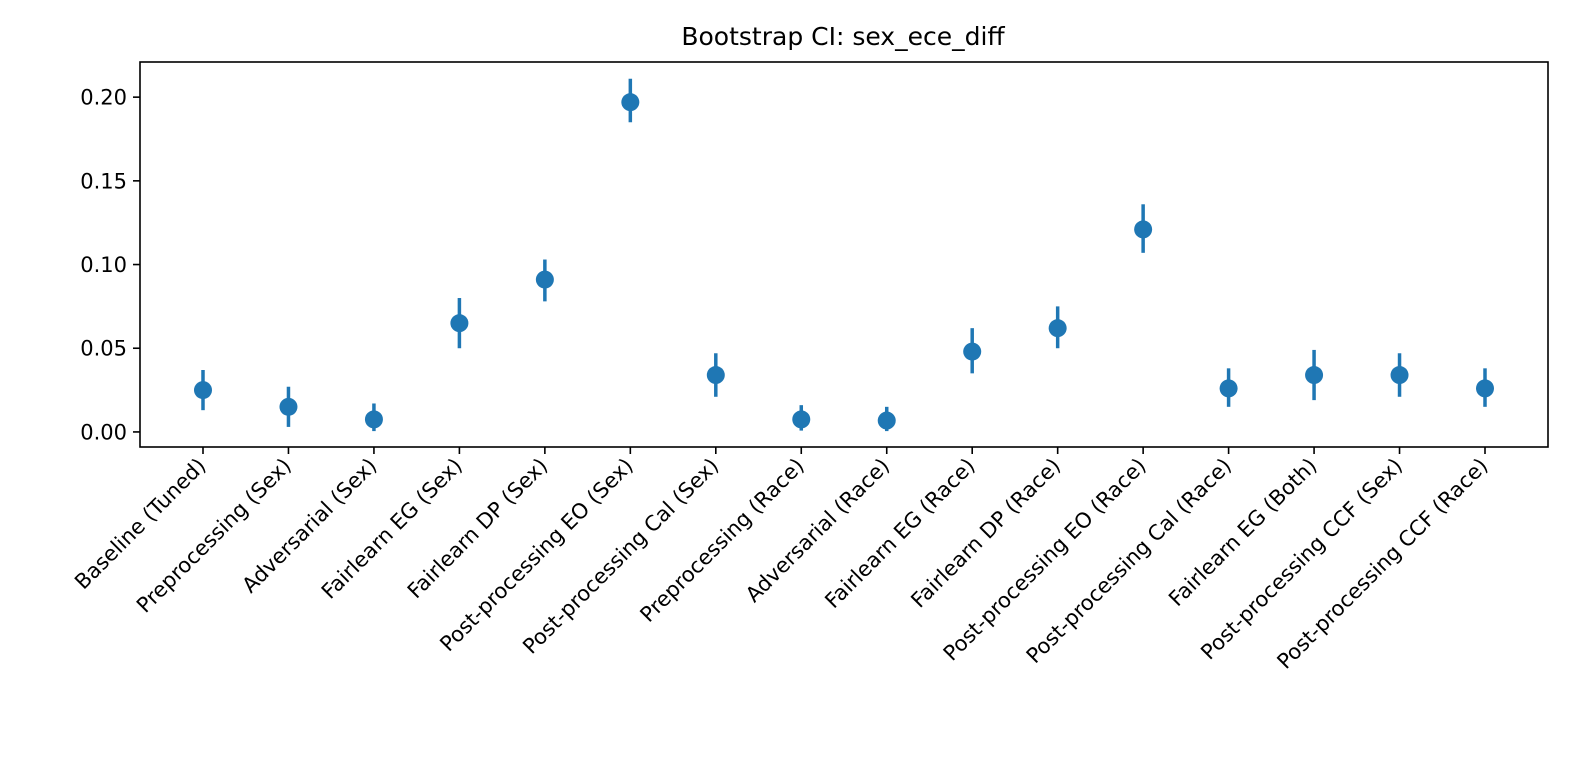 The width and height of the screenshot is (1572, 777). Describe the element at coordinates (103, 265) in the screenshot. I see `y-tick-label: 0.10` at that location.